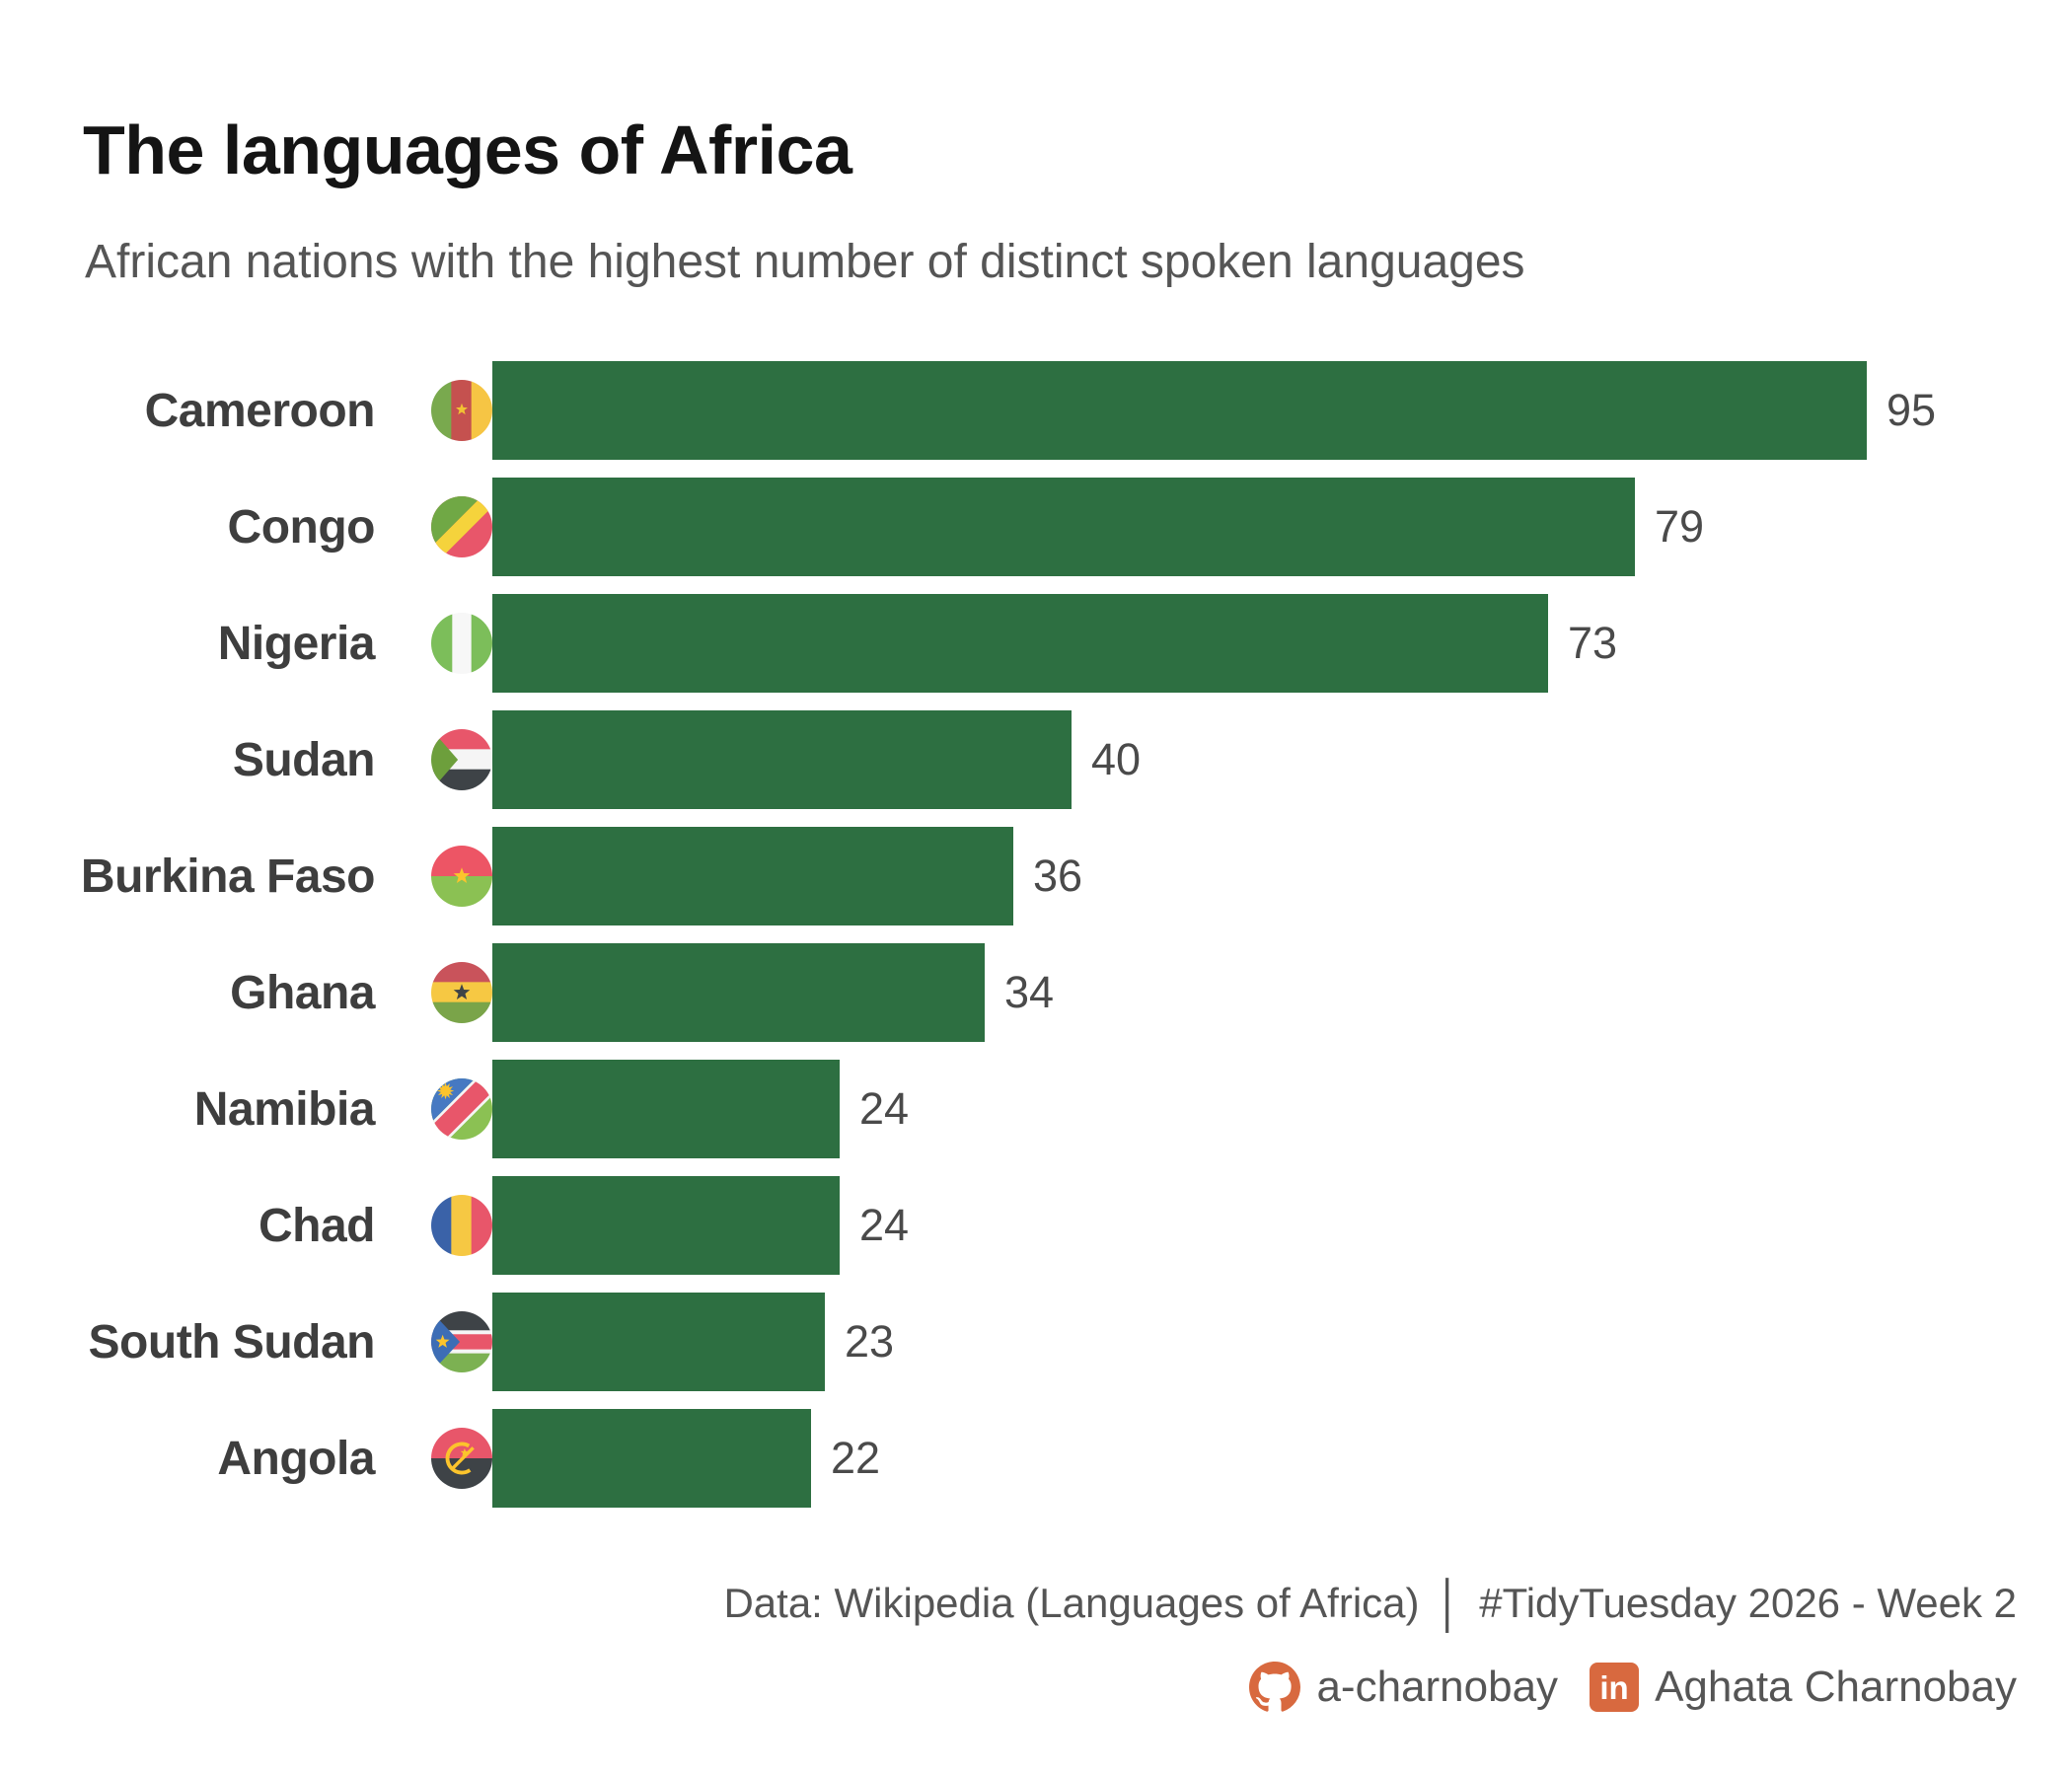  Describe the element at coordinates (462, 759) in the screenshot. I see `sudan-flag-icon` at that location.